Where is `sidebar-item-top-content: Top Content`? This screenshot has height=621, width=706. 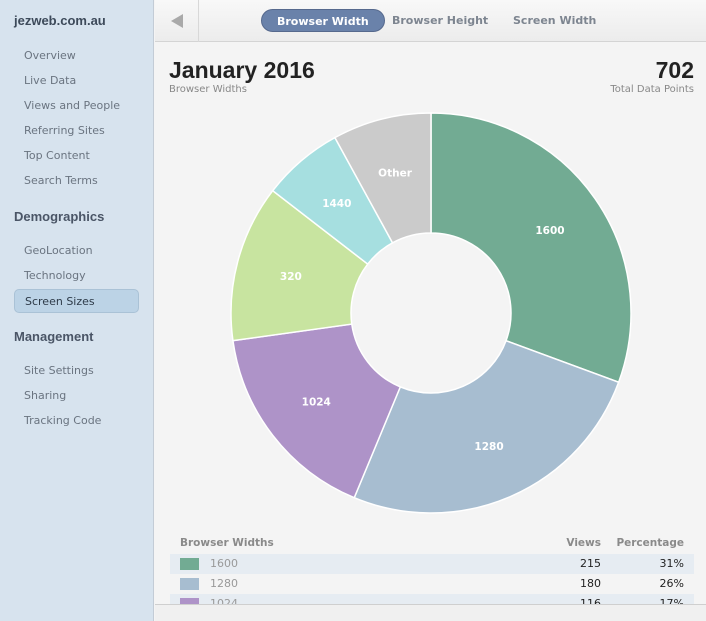 sidebar-item-top-content: Top Content is located at coordinates (57, 155).